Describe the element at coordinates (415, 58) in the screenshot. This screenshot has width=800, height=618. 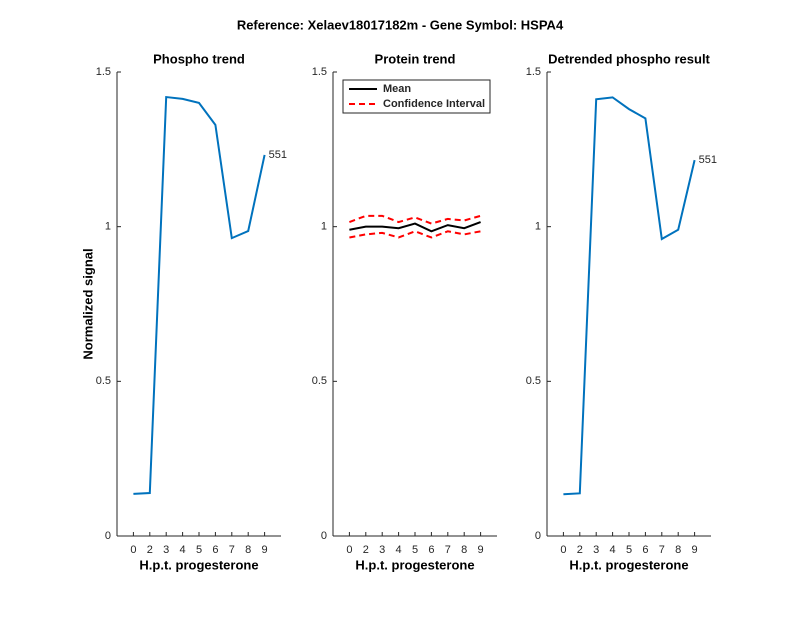
I see `subplot-title: Protein trend` at that location.